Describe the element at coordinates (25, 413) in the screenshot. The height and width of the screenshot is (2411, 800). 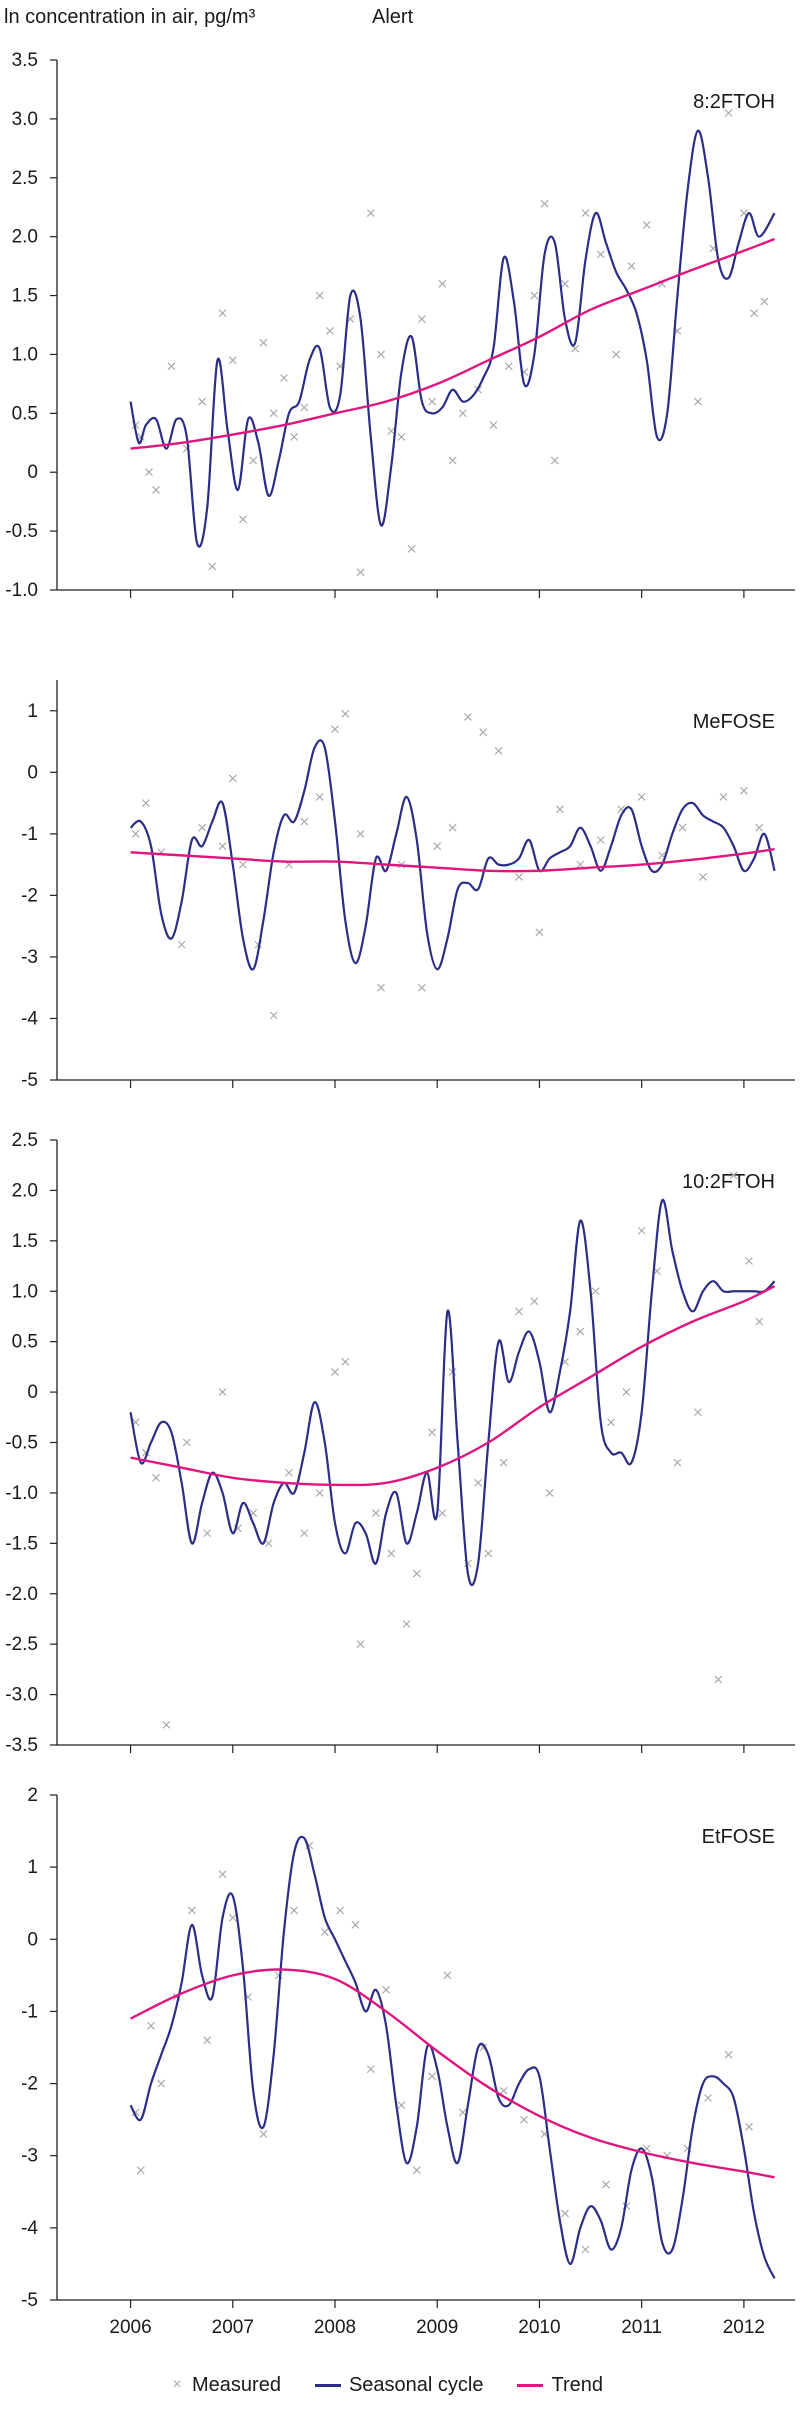
I see `y-tick-label: 0.5` at that location.